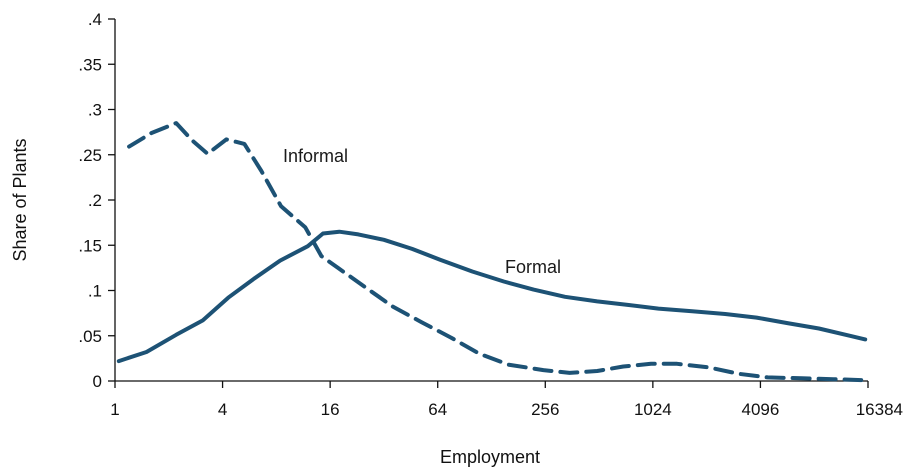 Image resolution: width=906 pixels, height=467 pixels. Describe the element at coordinates (315, 156) in the screenshot. I see `annotation-informal: Informal` at that location.